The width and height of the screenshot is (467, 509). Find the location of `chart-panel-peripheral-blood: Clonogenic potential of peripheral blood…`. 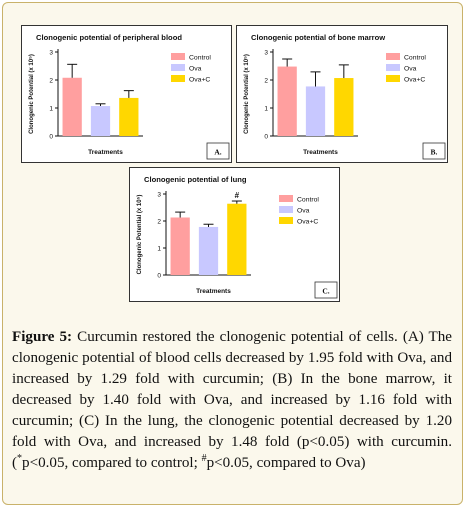

chart-panel-peripheral-blood: Clonogenic potential of peripheral blood… is located at coordinates (126, 94).